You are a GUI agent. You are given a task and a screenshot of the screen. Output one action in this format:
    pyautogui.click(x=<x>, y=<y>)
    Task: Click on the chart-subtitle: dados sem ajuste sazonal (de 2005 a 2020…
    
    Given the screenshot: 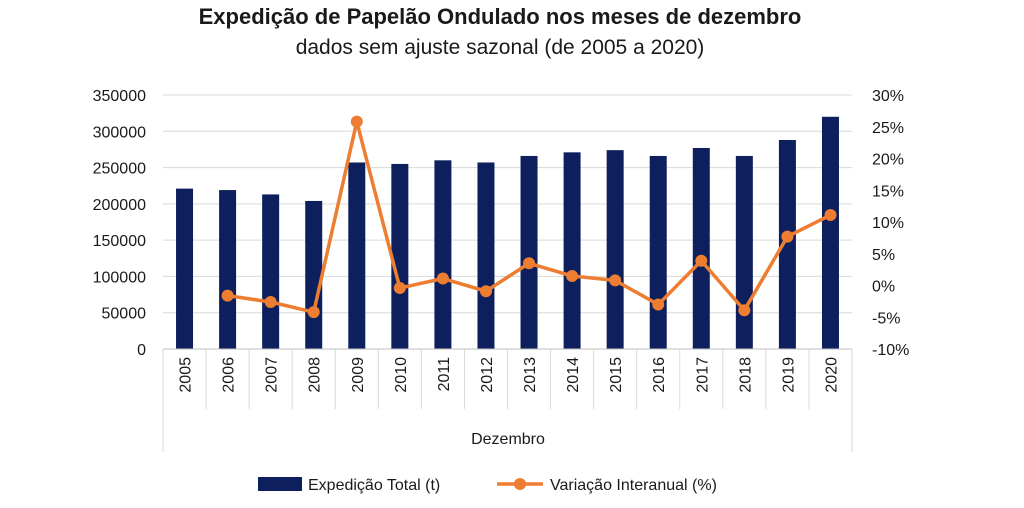 What is the action you would take?
    pyautogui.click(x=500, y=47)
    